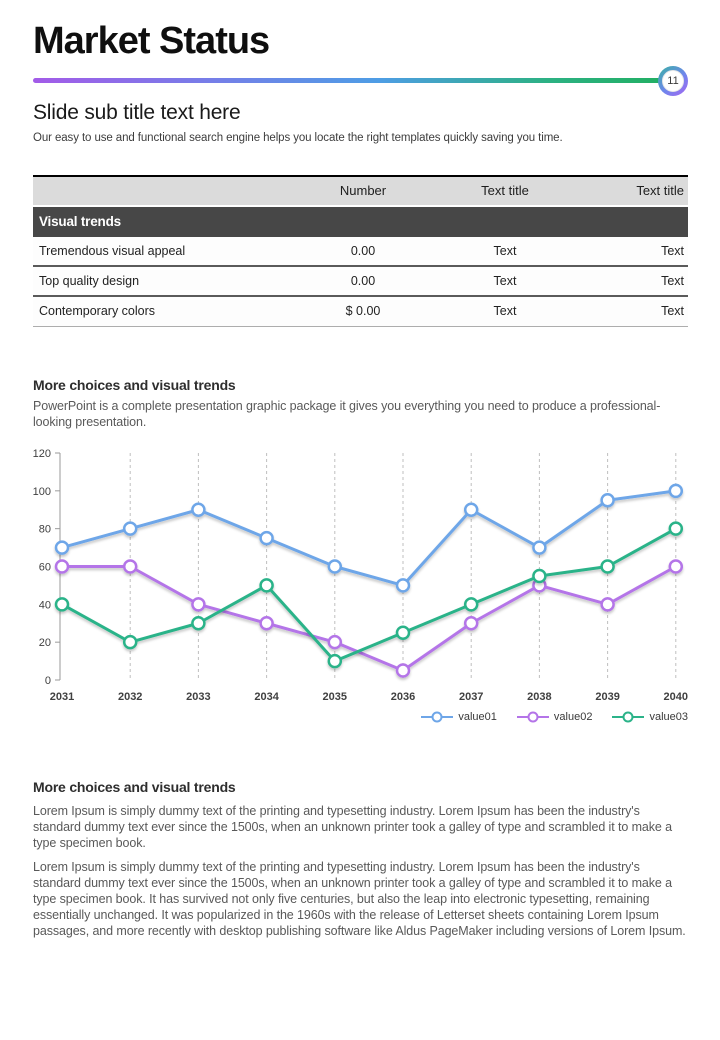 Image resolution: width=720 pixels, height=1040 pixels. I want to click on y-tick-label: 60, so click(45, 568).